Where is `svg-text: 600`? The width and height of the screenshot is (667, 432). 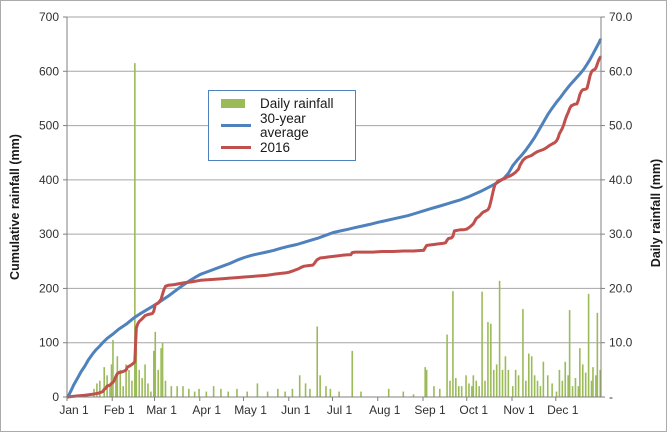
svg-text: 600 is located at coordinates (49, 71).